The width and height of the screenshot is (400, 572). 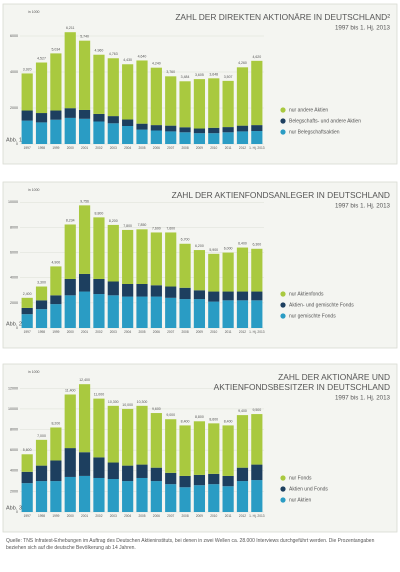 What do you see at coordinates (321, 305) in the screenshot?
I see `legend-label: Aktien- und gemischte Fonds` at bounding box center [321, 305].